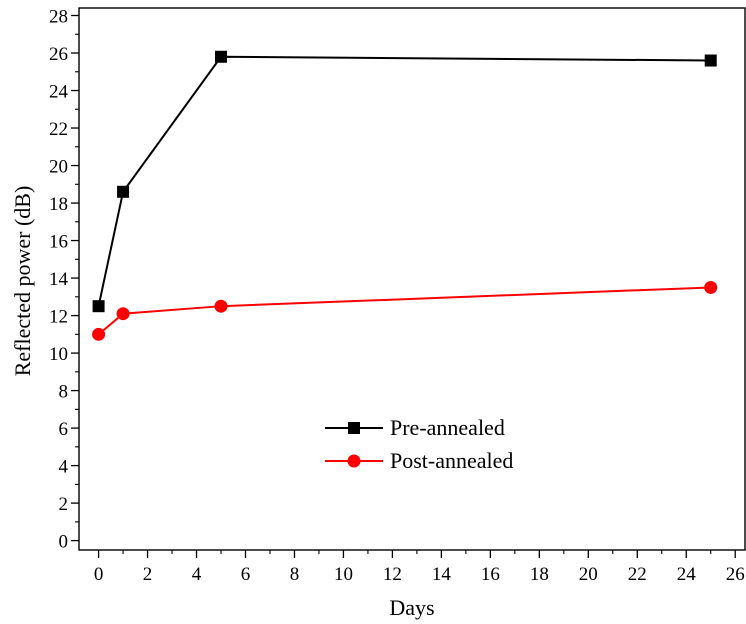 This screenshot has height=624, width=746. I want to click on legend-label-post-annealed: Post-annealed, so click(451, 460).